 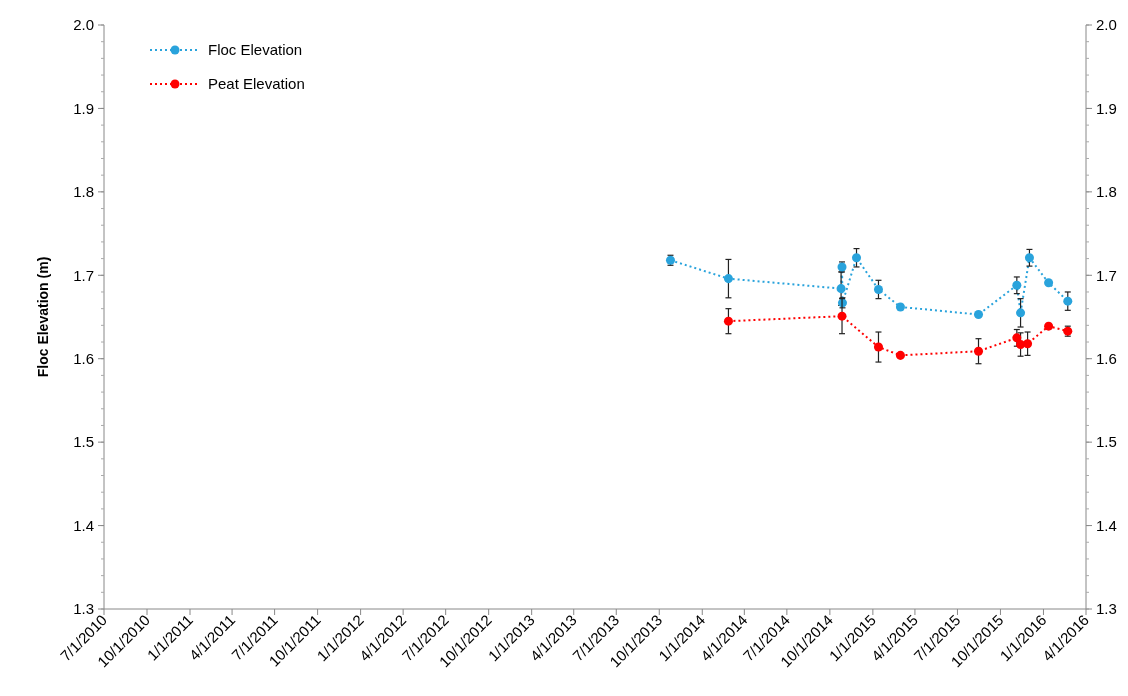 I want to click on y2-tick-label: 1.6, so click(x=1106, y=358).